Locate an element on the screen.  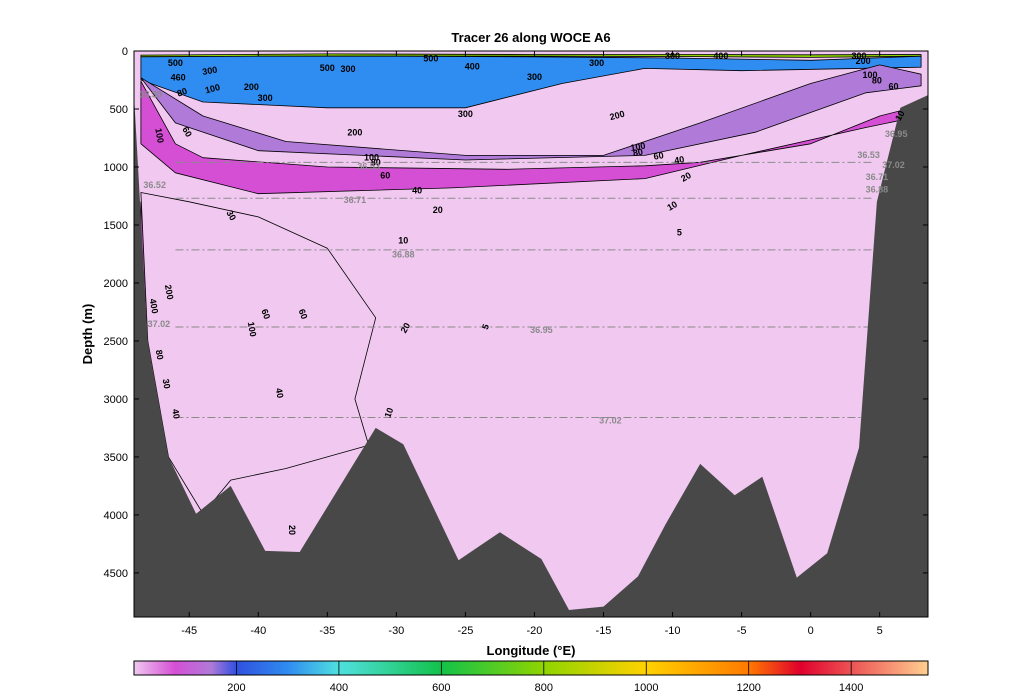
y-tick-label: 4000 is located at coordinates (116, 516).